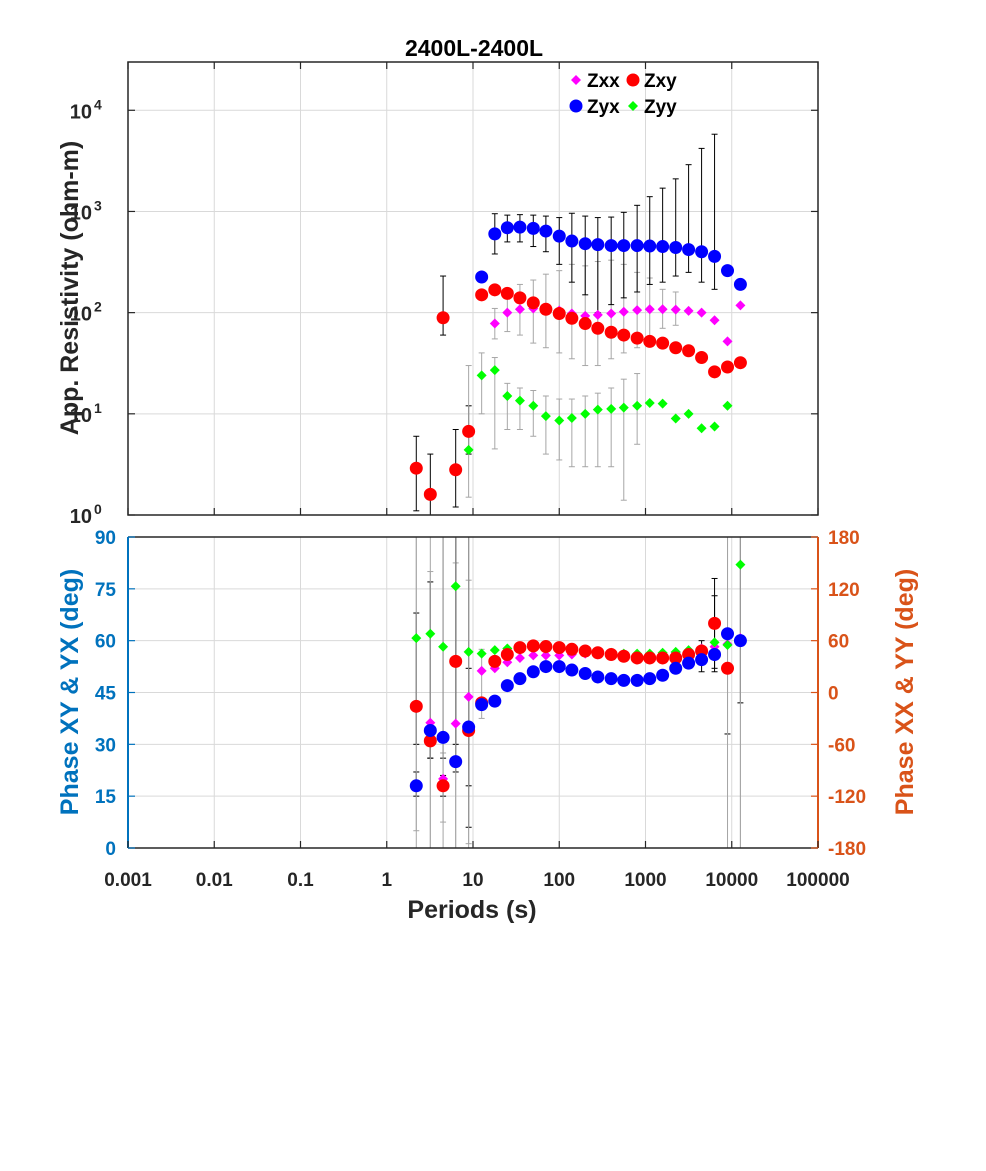  I want to click on resistivity-zxy-errorbar, so click(443, 305).